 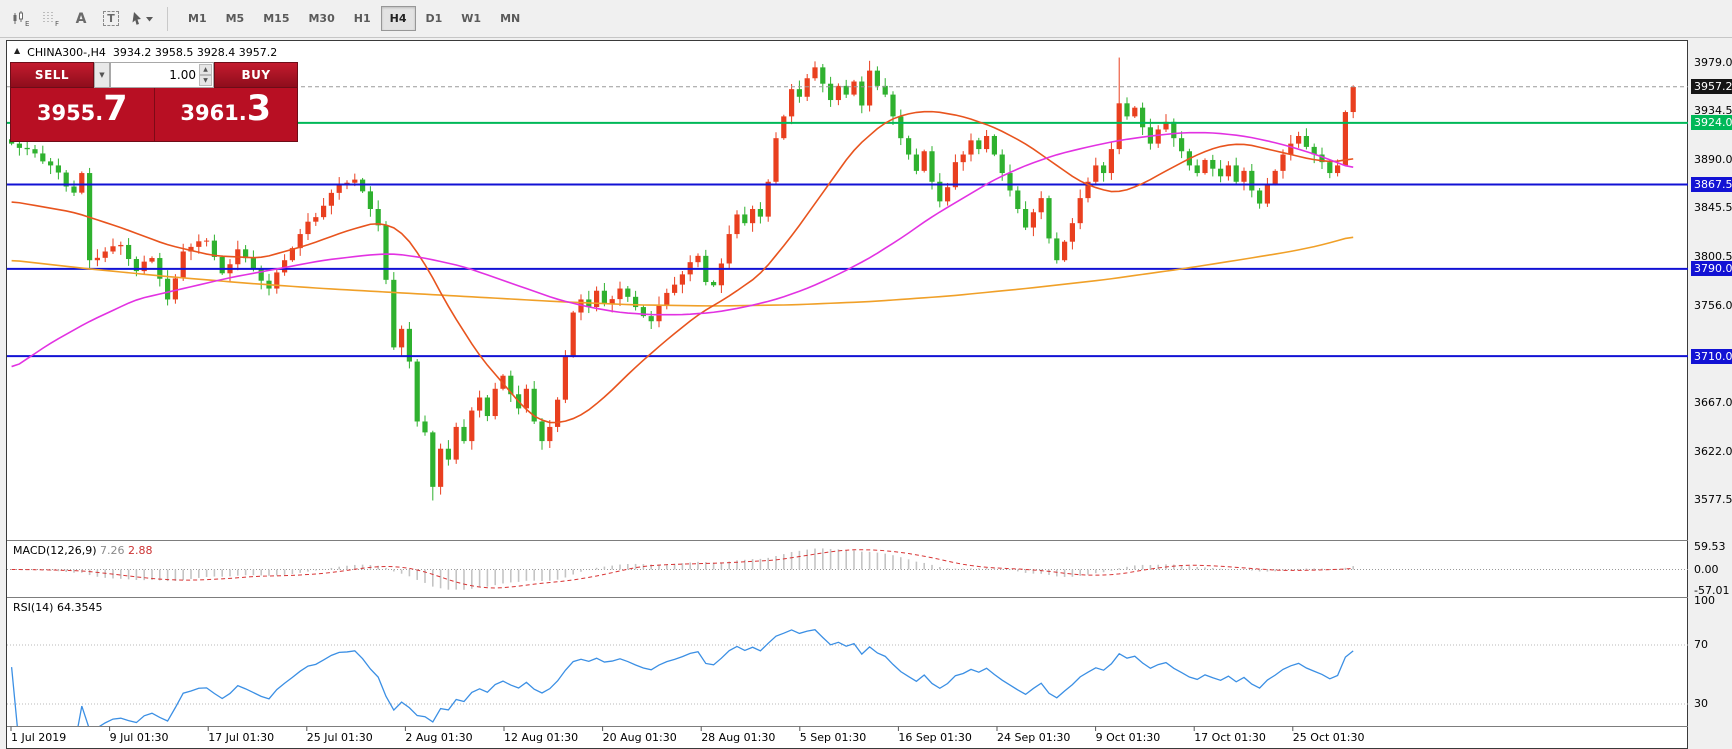 What do you see at coordinates (1713, 305) in the screenshot?
I see `price-label: 3756.0` at bounding box center [1713, 305].